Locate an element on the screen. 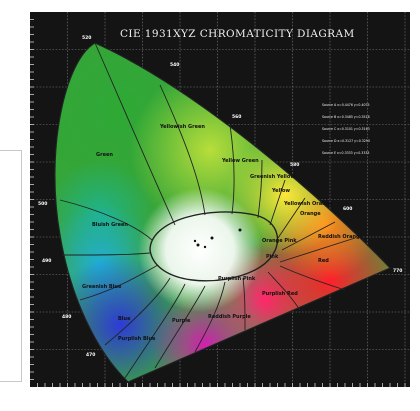  side-panel is located at coordinates (11, 266).